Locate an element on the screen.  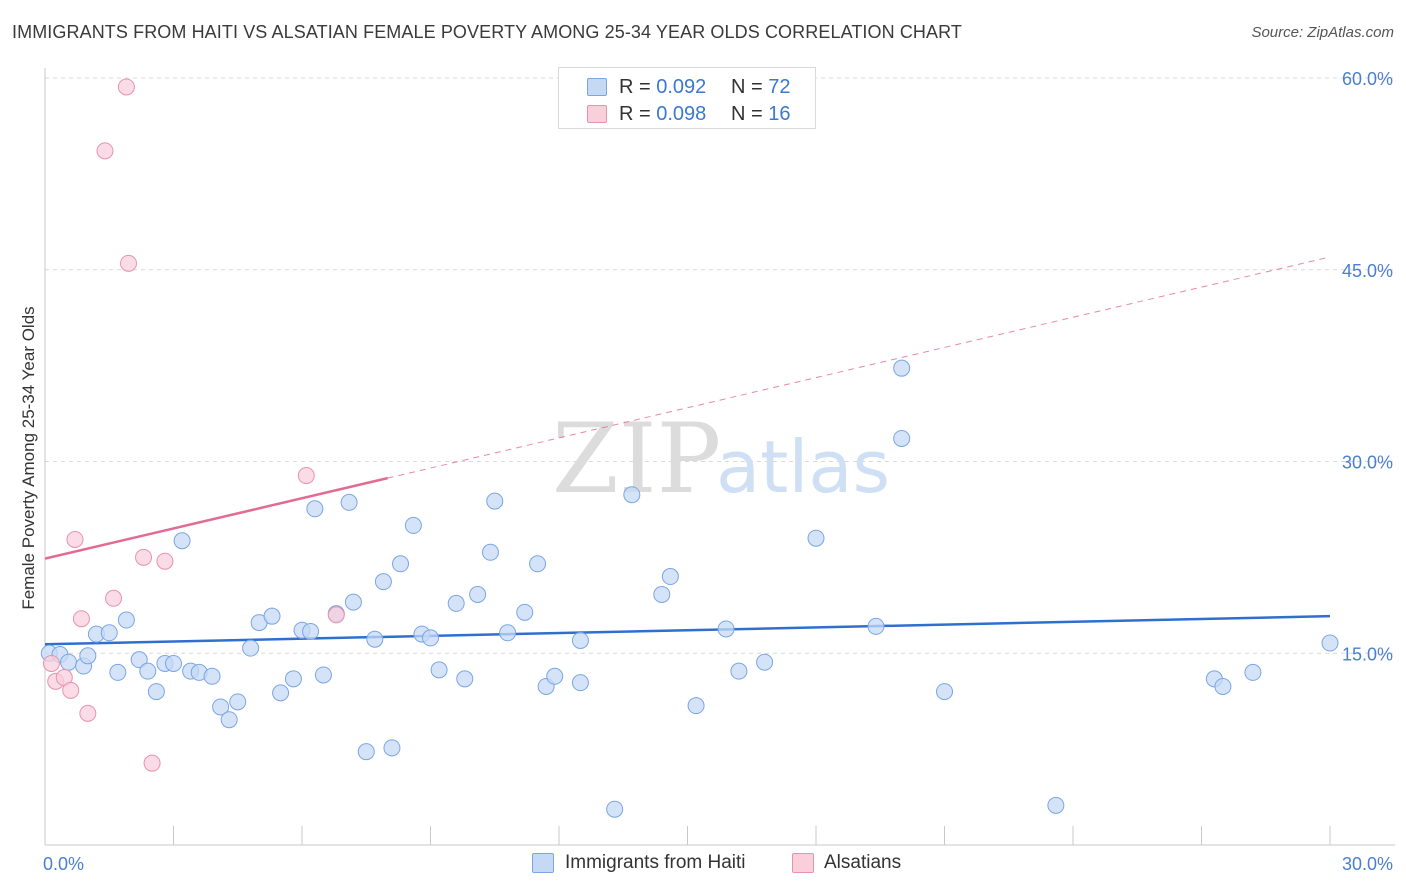
x-tick-label: 0.0% is located at coordinates (63, 864).